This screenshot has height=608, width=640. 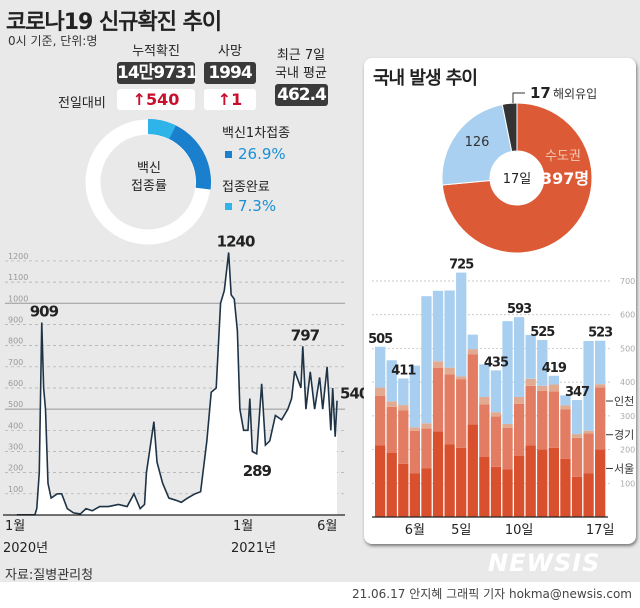 I want to click on first-dose-percent: 26.9%, so click(x=262, y=154).